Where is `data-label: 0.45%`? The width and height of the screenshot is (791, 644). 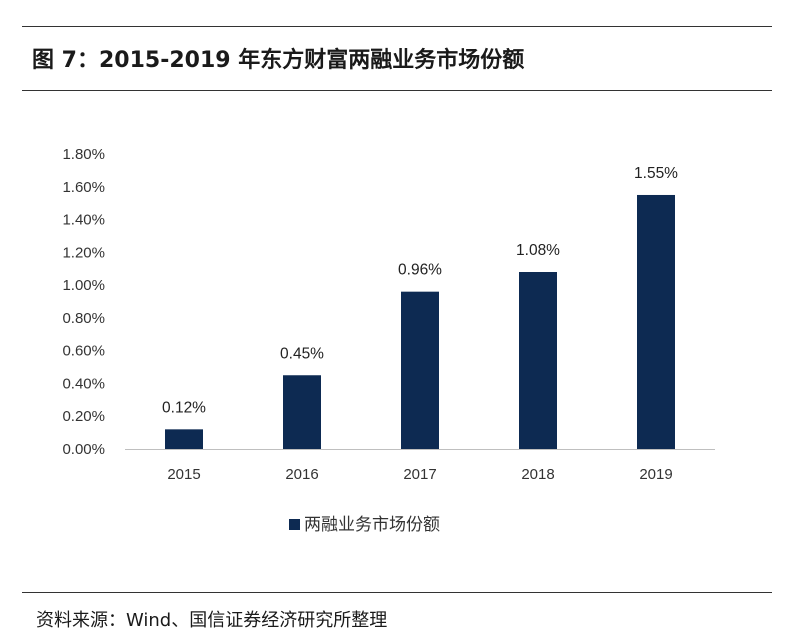 data-label: 0.45% is located at coordinates (302, 353).